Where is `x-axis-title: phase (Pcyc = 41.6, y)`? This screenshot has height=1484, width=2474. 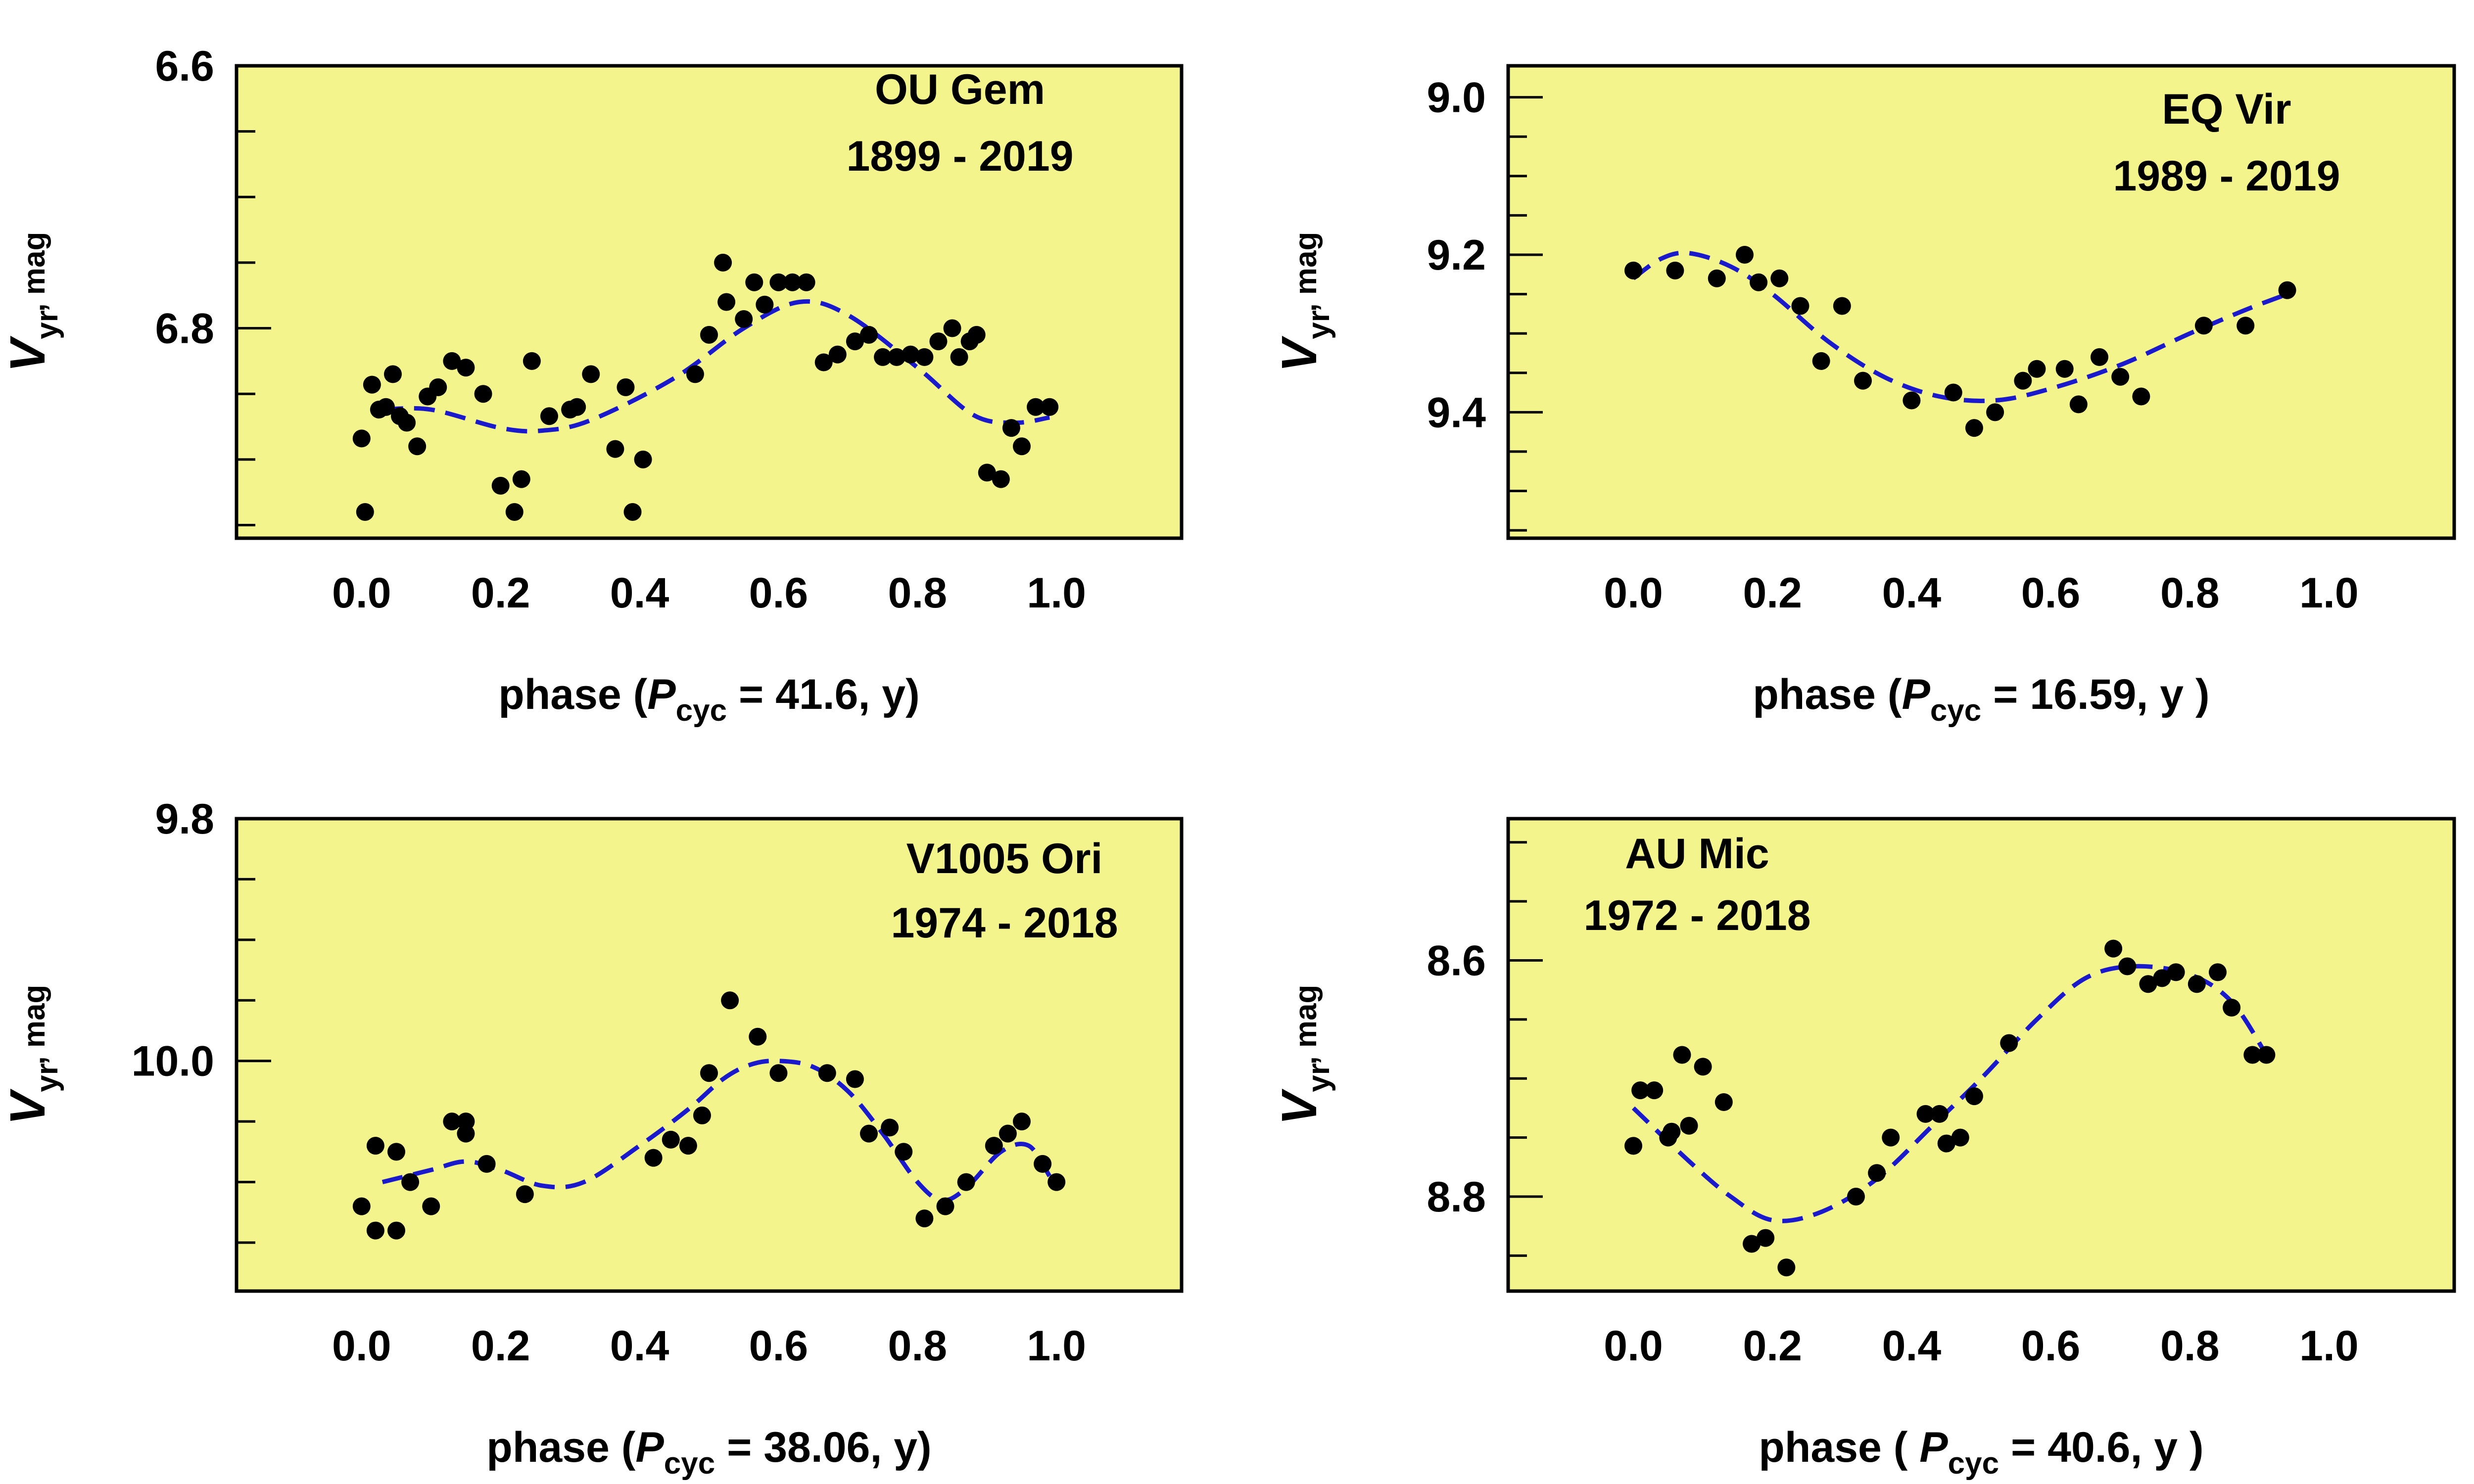 x-axis-title: phase (Pcyc = 41.6, y) is located at coordinates (709, 699).